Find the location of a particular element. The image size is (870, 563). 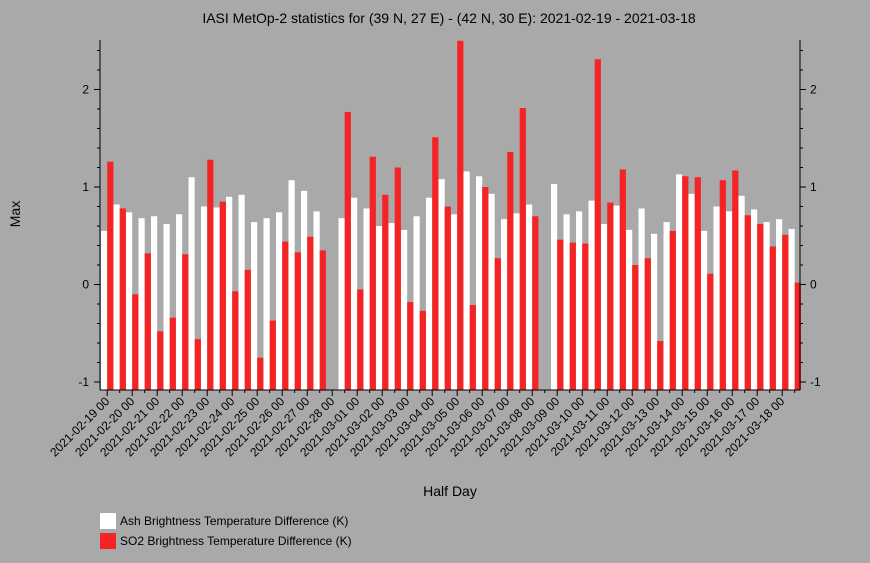

x-axis-label: Half Day is located at coordinates (450, 491).